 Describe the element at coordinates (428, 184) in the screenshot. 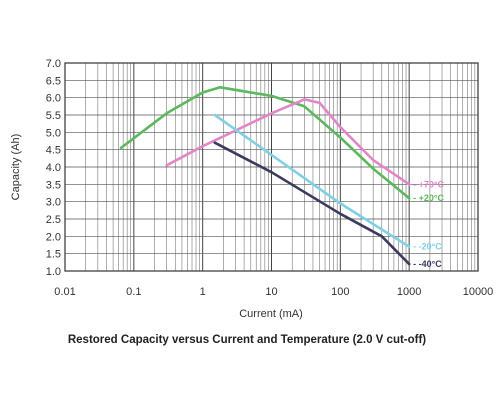

I see `series-label-70-c: - +70°C` at that location.